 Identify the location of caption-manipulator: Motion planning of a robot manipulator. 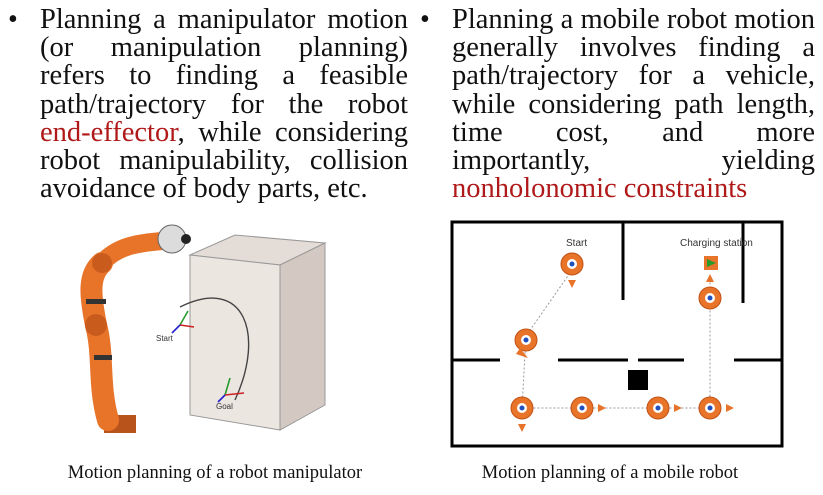
(215, 473).